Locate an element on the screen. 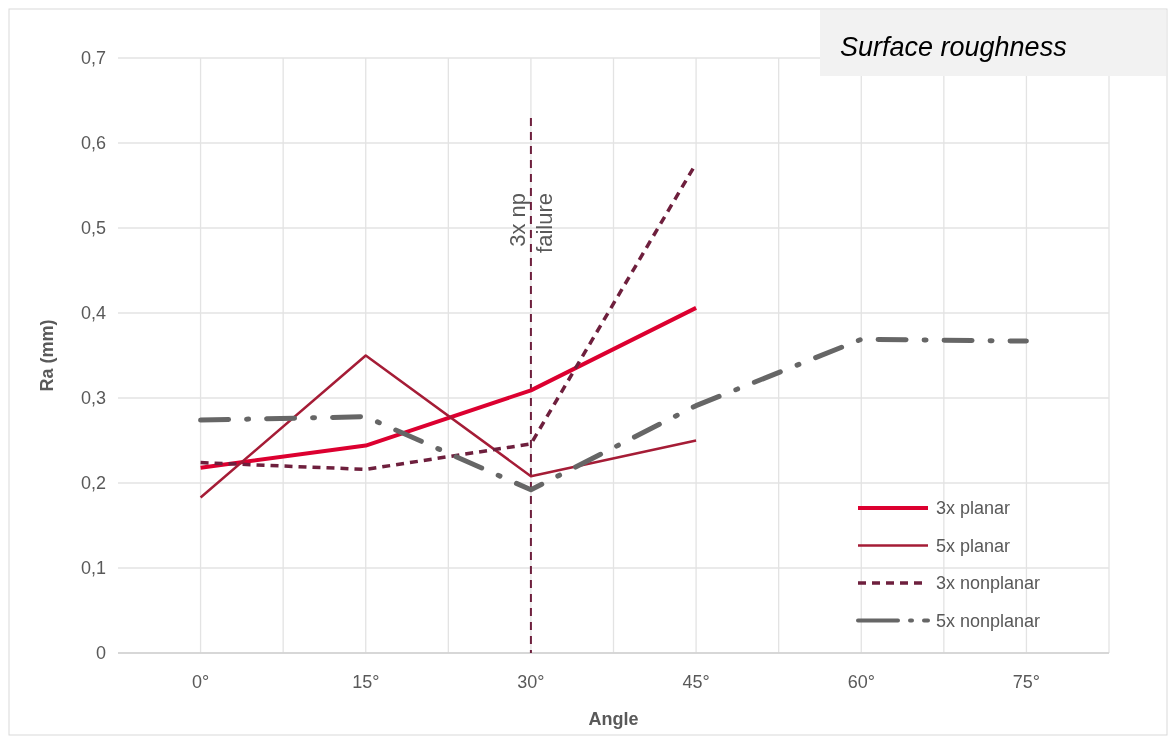 The image size is (1168, 736). legend-label: 3x planar is located at coordinates (973, 508).